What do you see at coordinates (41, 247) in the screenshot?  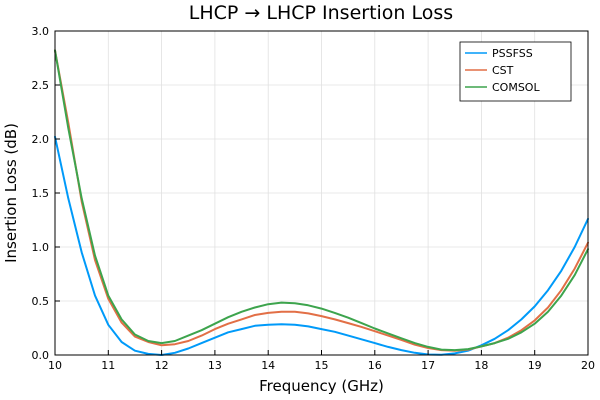 I see `y-tick-label: 1.0` at bounding box center [41, 247].